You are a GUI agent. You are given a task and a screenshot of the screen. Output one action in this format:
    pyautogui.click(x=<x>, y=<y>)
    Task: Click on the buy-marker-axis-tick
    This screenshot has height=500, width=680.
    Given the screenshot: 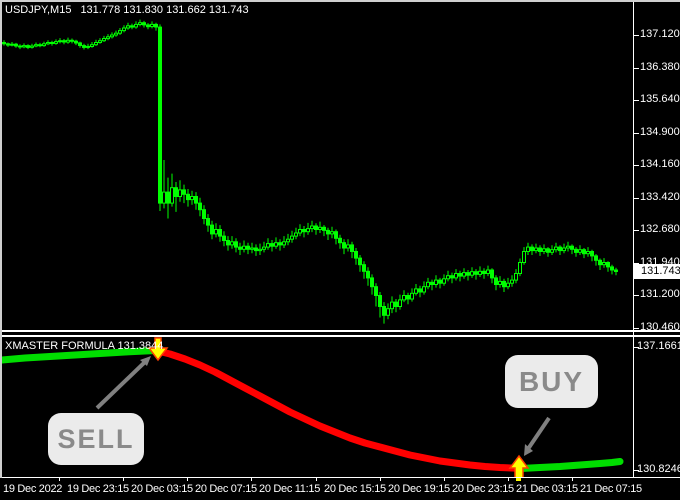 What is the action you would take?
    pyautogui.click(x=518, y=479)
    